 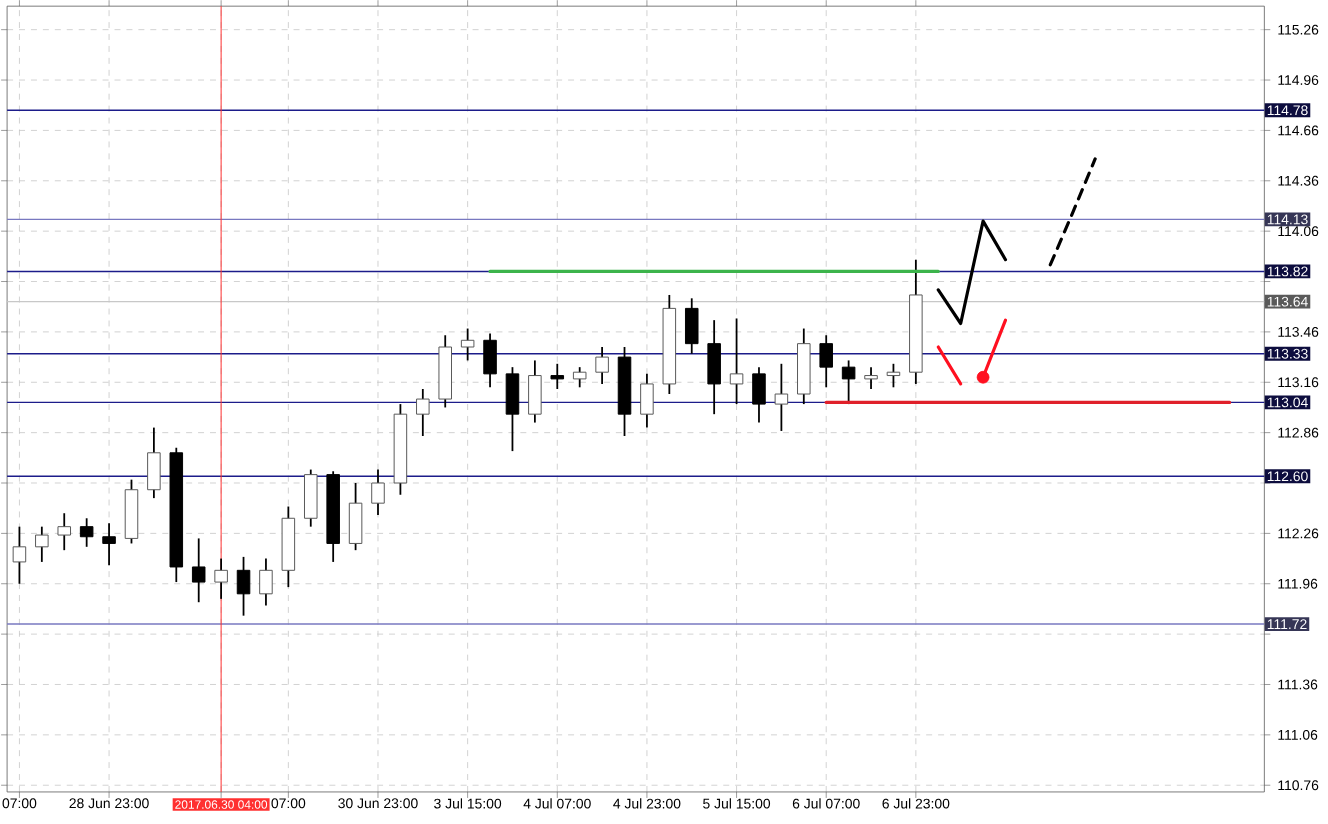 I want to click on line-series, so click(x=972, y=272).